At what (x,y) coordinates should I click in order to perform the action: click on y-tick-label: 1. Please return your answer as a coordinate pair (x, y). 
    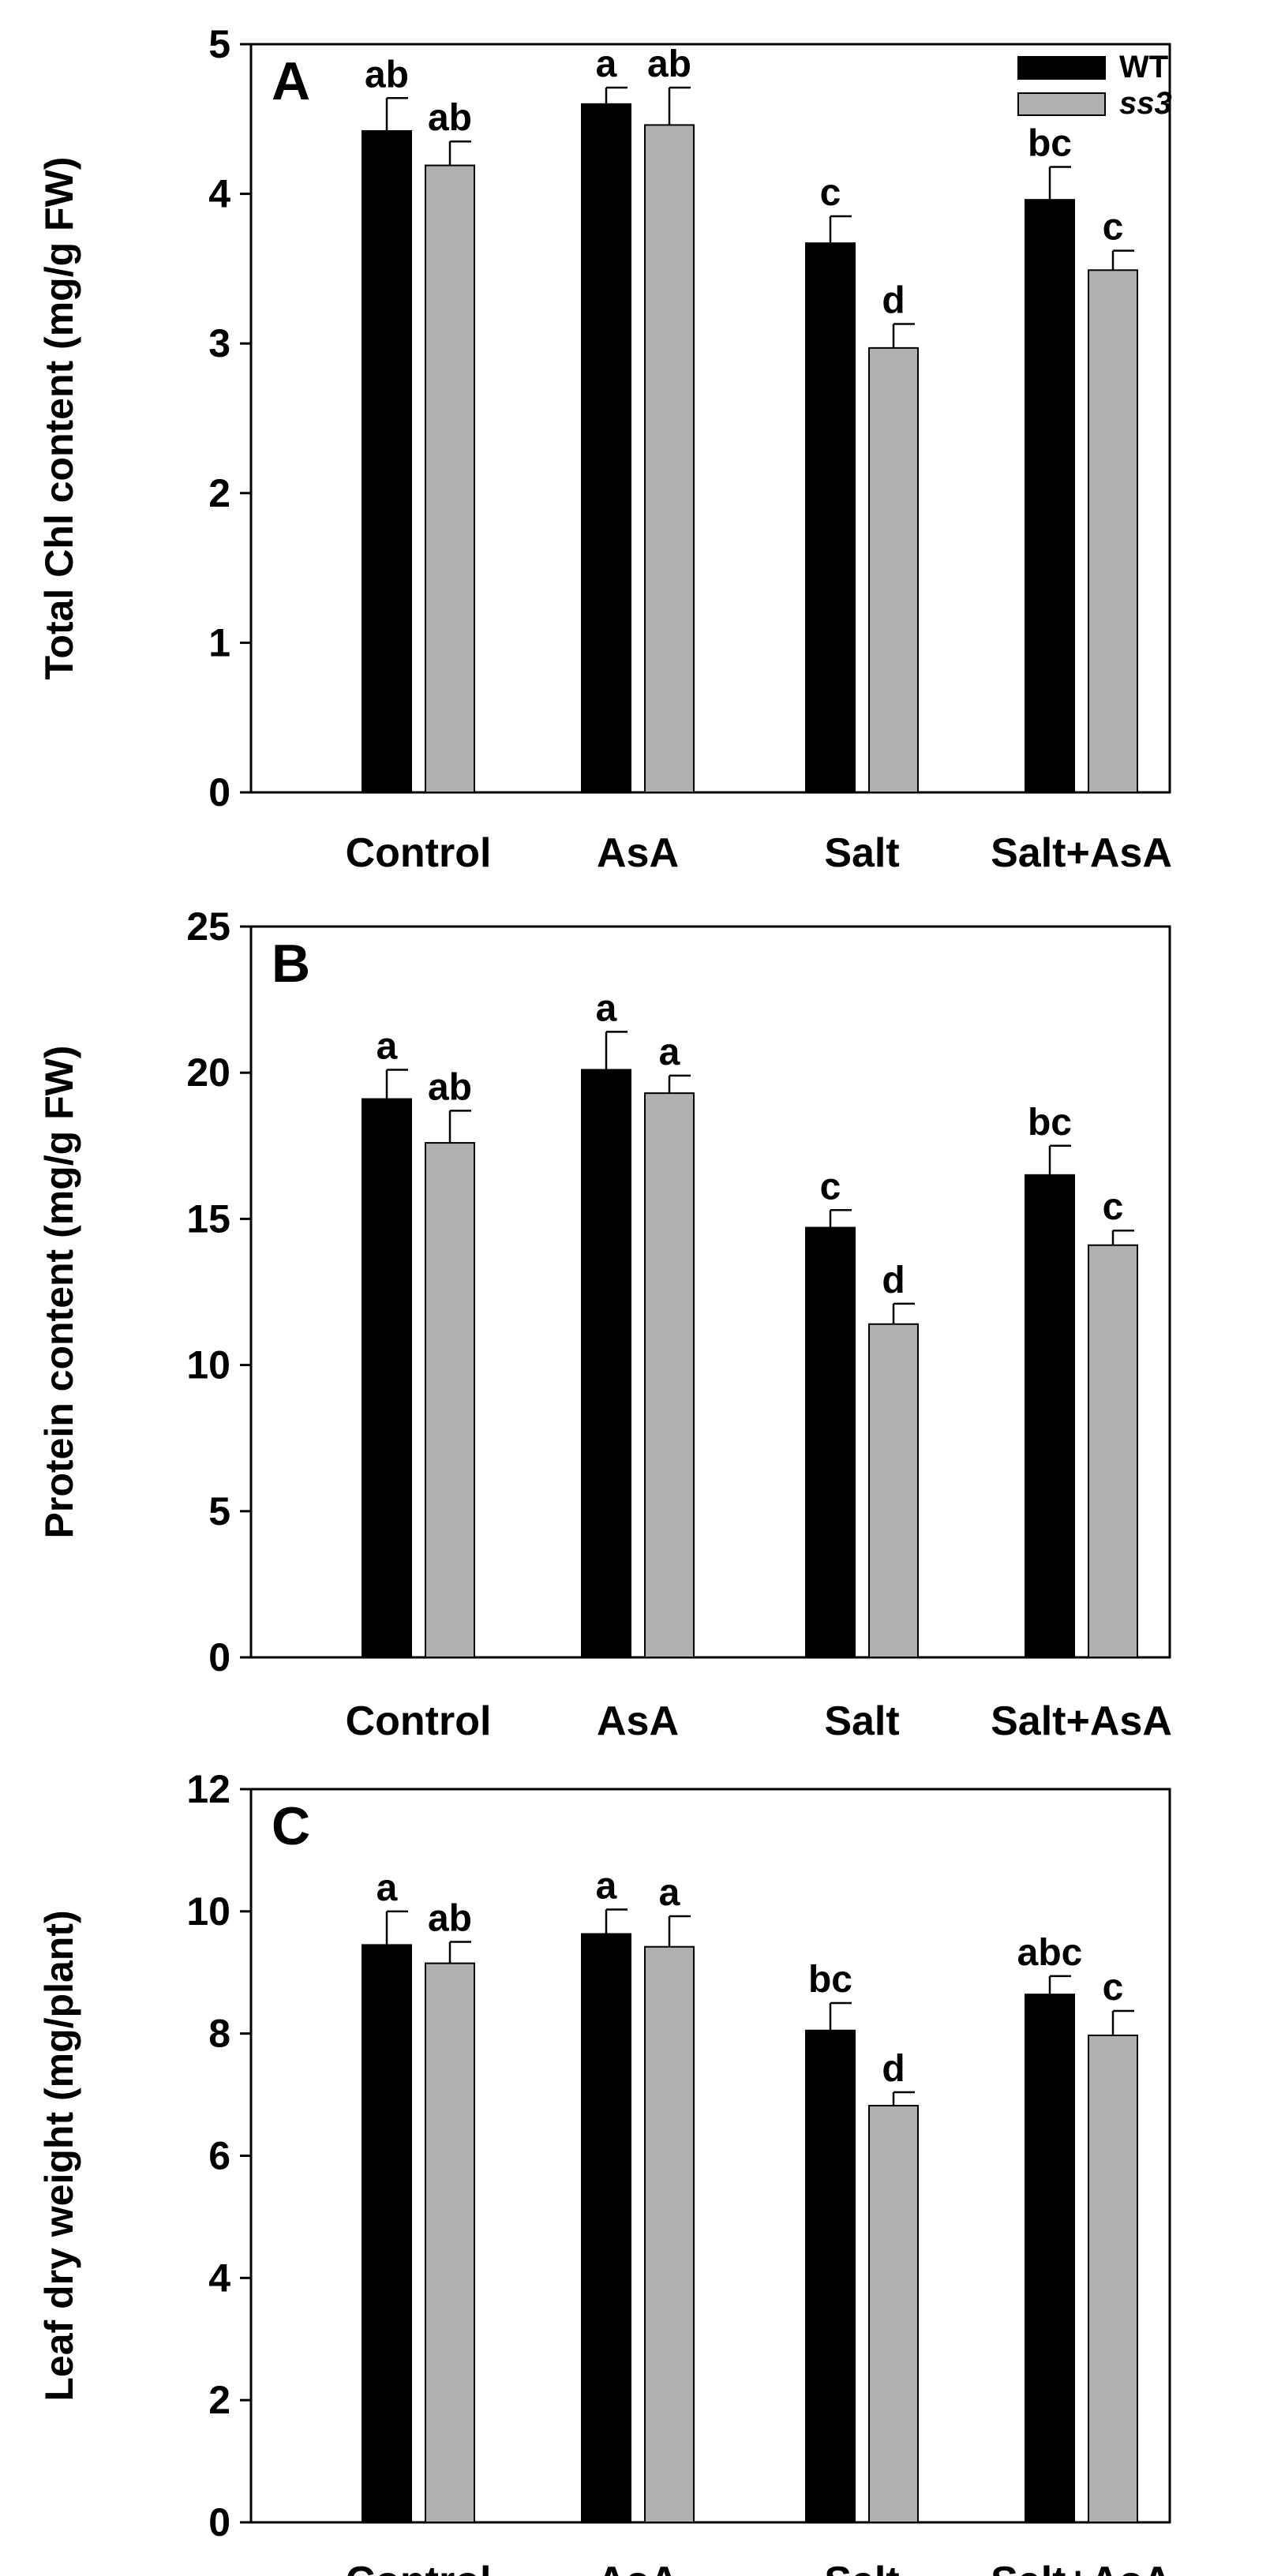
    Looking at the image, I should click on (219, 642).